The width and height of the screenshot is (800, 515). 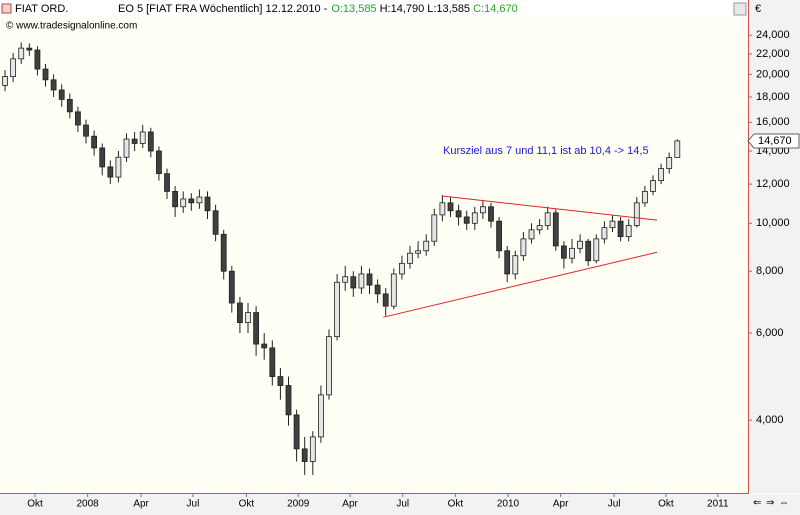 I want to click on close-icon, so click(x=6, y=8).